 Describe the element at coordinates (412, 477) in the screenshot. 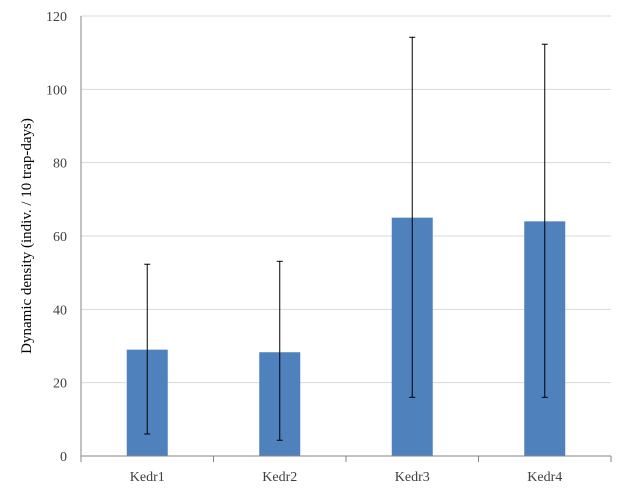

I see `x-tick-label: Kedr3` at that location.